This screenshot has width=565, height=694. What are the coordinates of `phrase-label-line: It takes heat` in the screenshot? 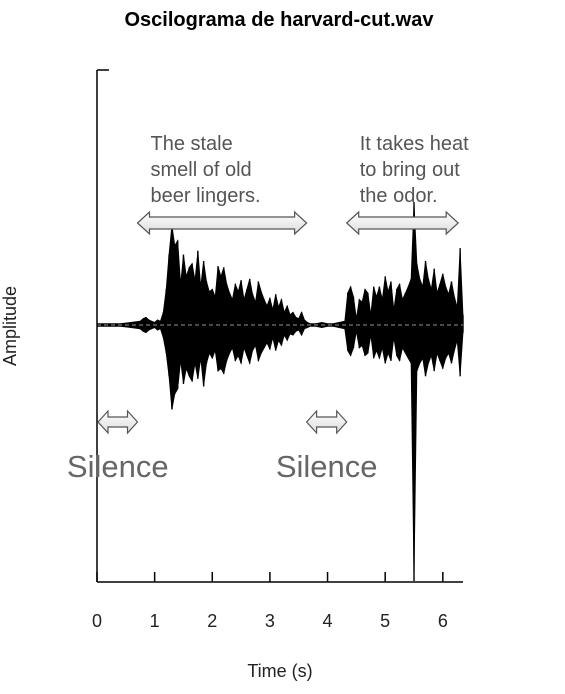 It's located at (414, 144).